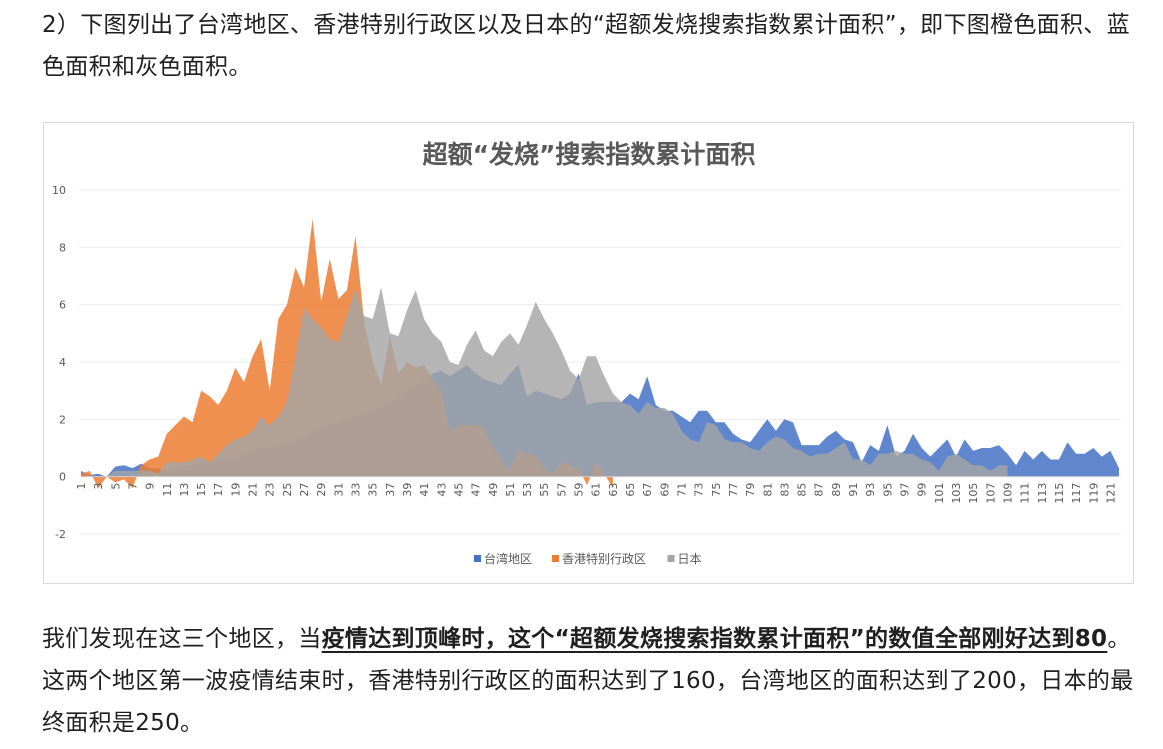 Image resolution: width=1163 pixels, height=749 pixels. I want to click on x-tick-label: 93, so click(870, 490).